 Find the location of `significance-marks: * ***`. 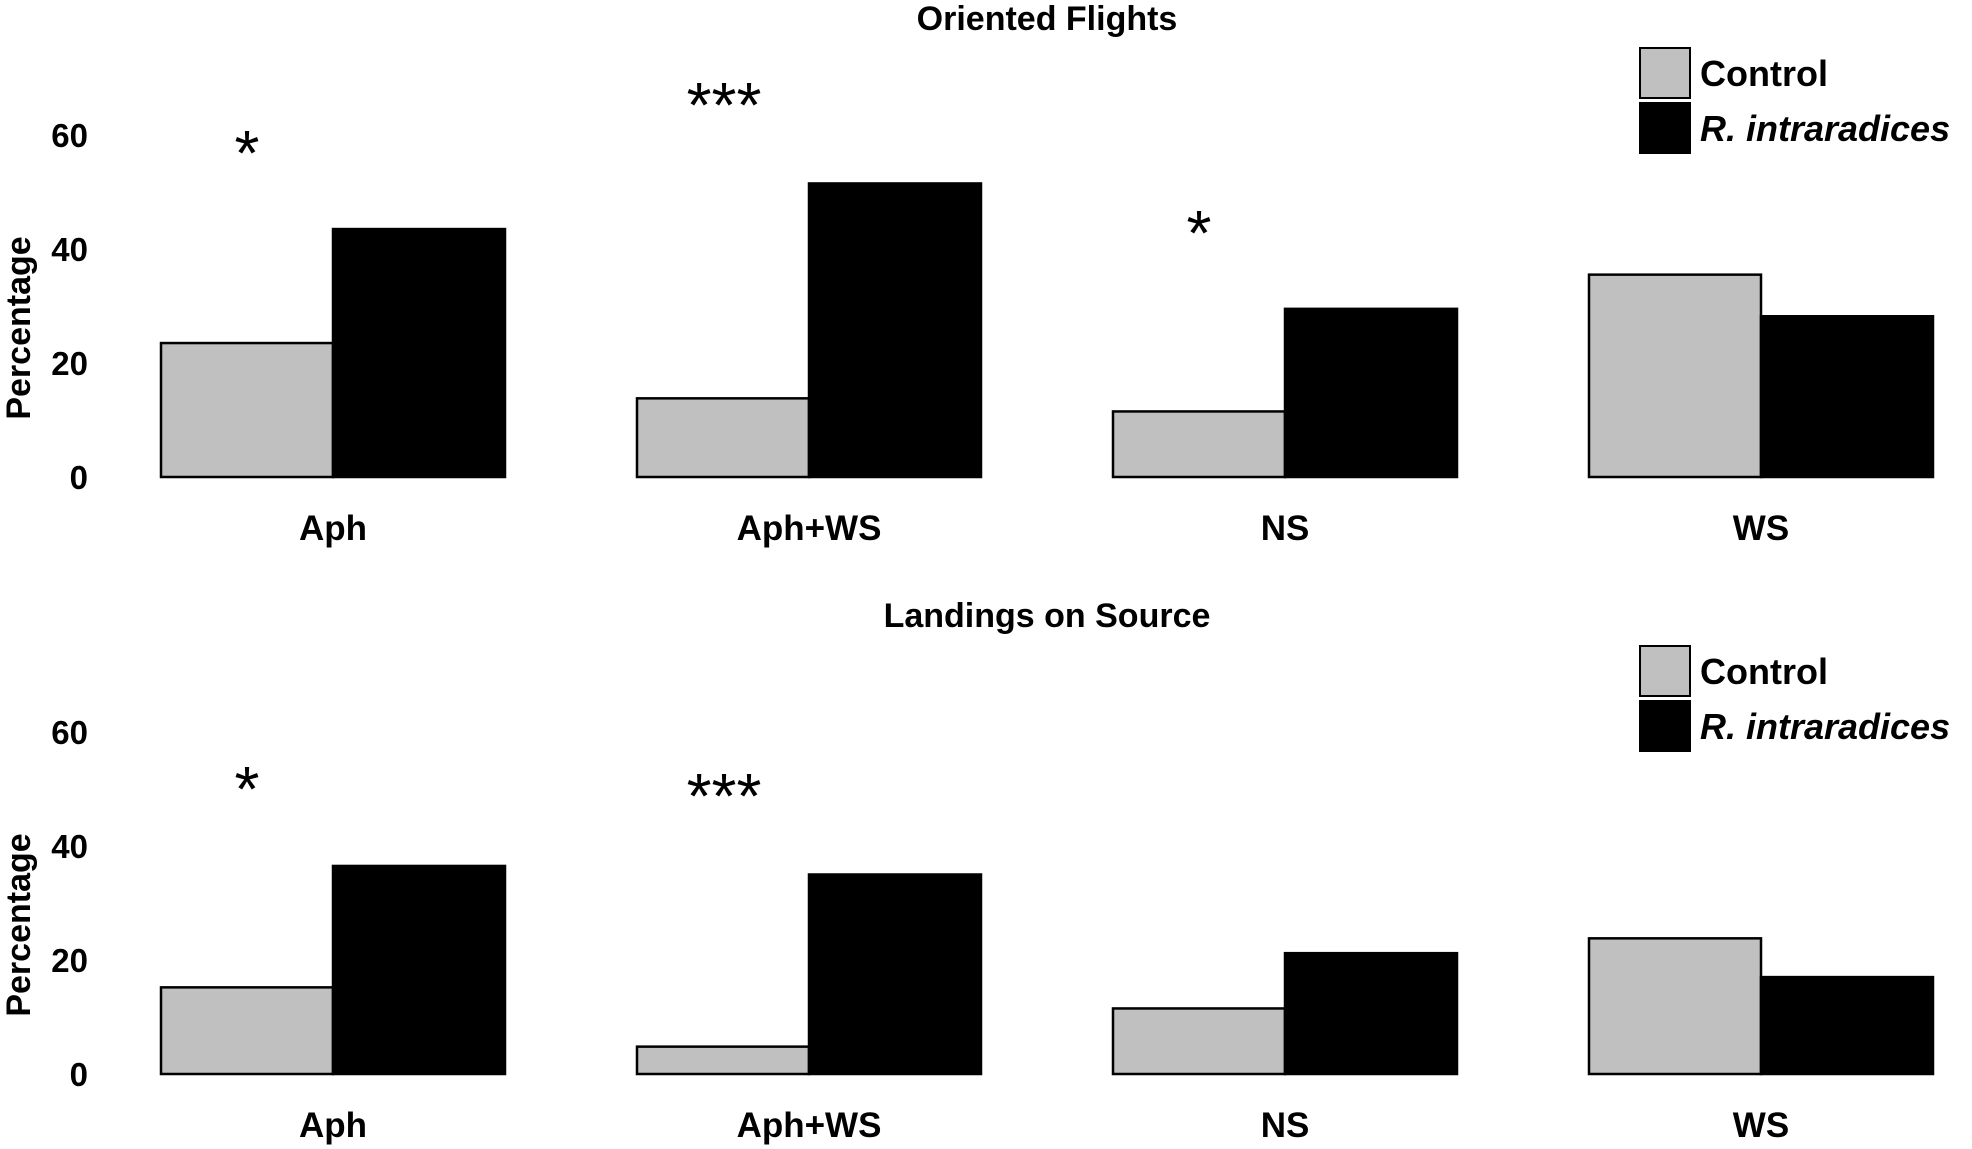

significance-marks: * *** is located at coordinates (498, 792).